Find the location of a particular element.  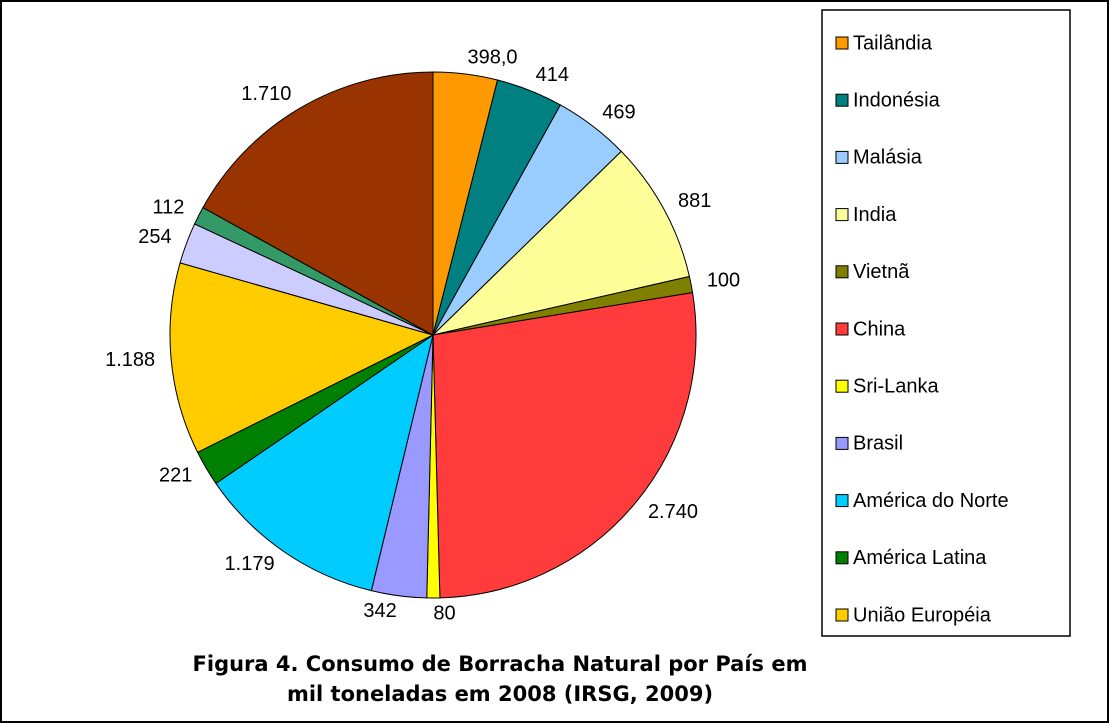

legend-label: Tailândia is located at coordinates (893, 43).